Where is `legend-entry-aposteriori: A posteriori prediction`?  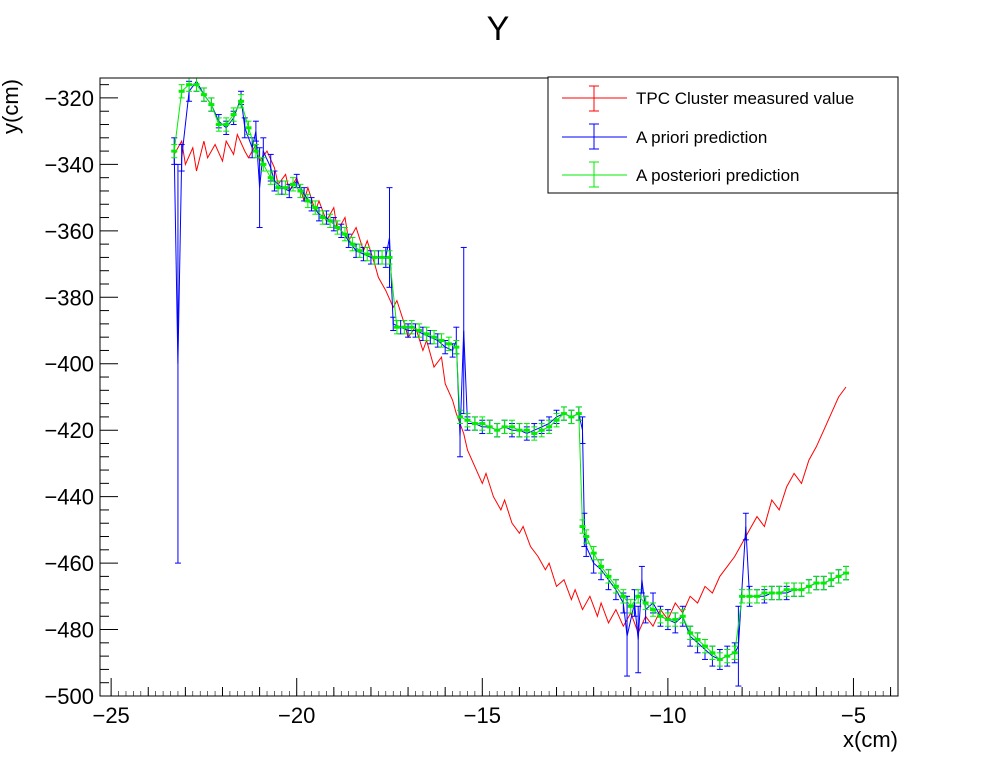 legend-entry-aposteriori: A posteriori prediction is located at coordinates (680, 174).